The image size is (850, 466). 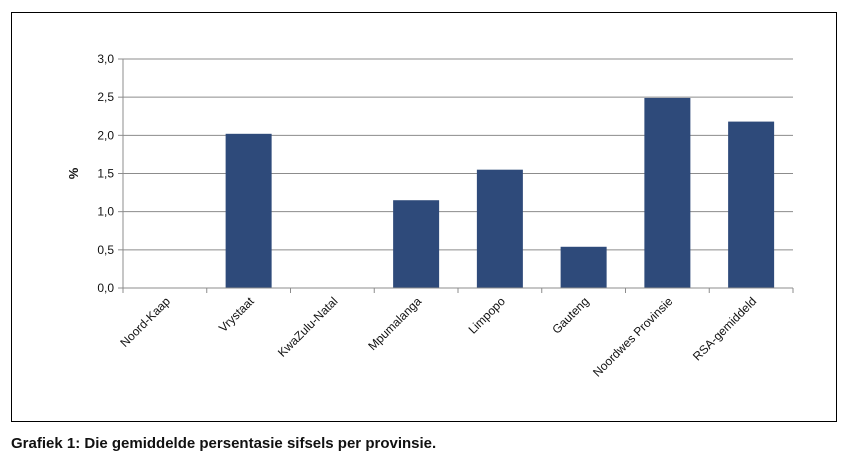 What do you see at coordinates (487, 315) in the screenshot?
I see `category-label: Limpopo` at bounding box center [487, 315].